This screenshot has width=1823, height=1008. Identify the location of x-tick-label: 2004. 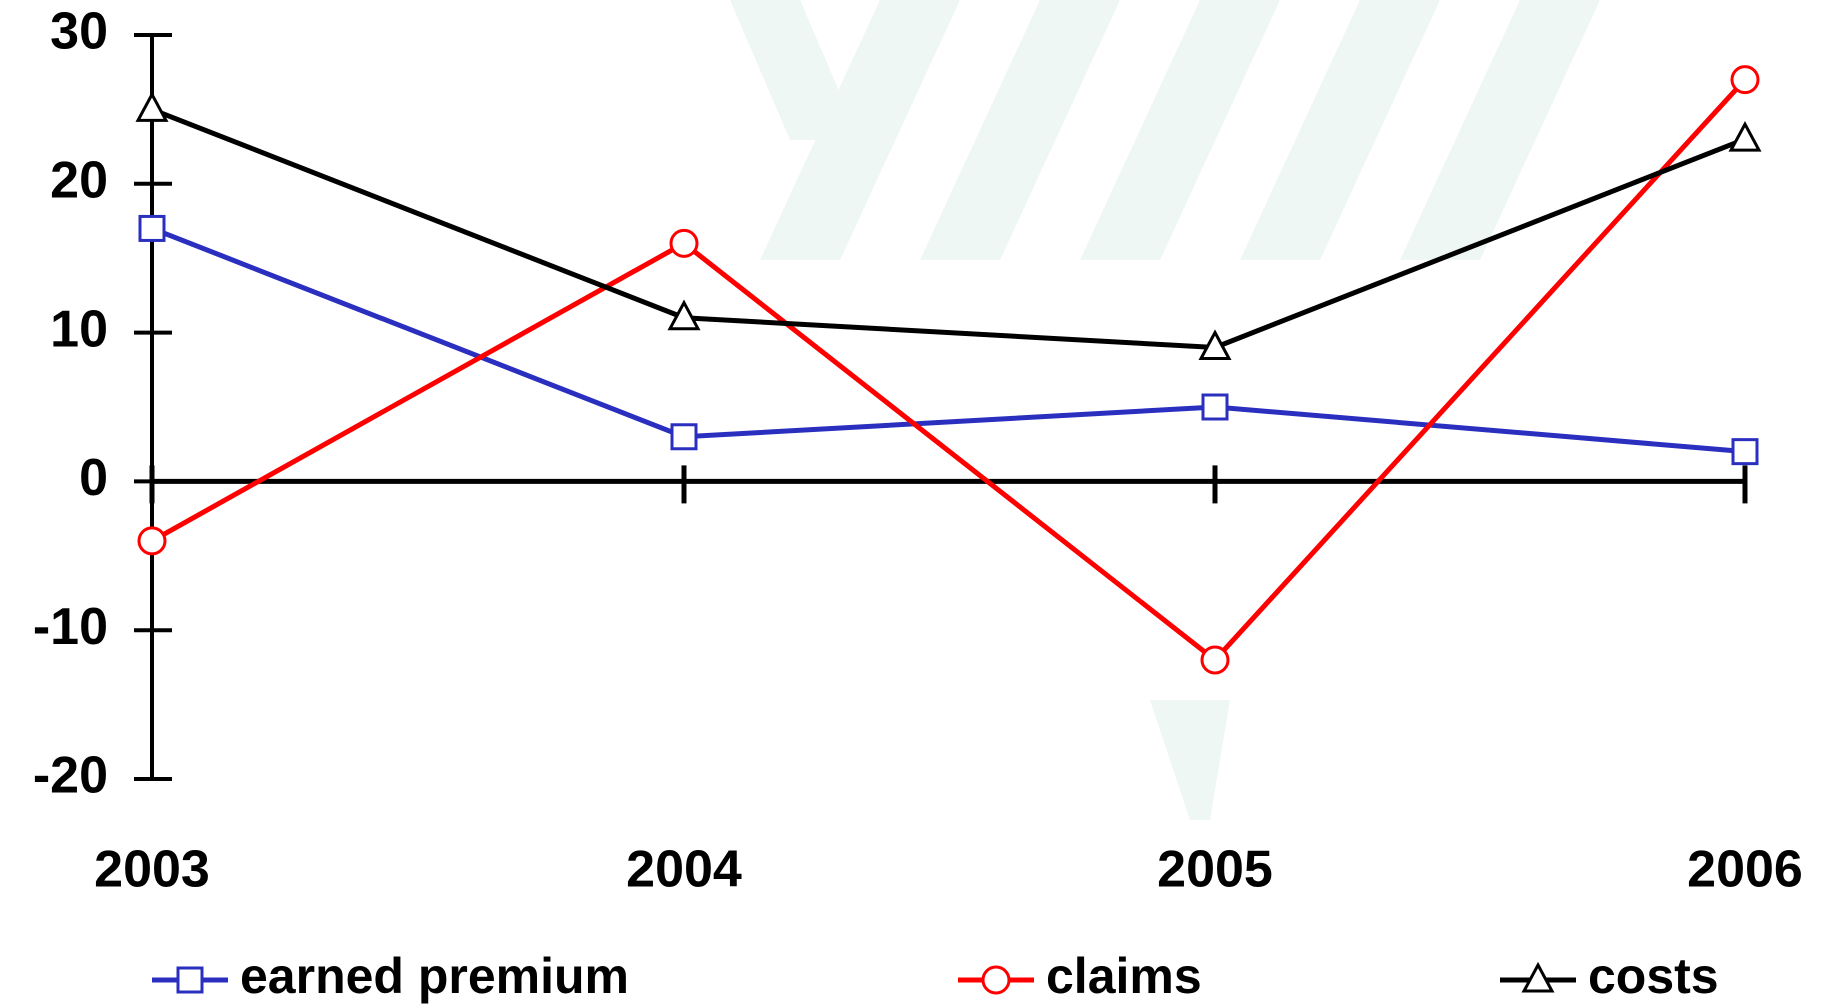
(684, 870).